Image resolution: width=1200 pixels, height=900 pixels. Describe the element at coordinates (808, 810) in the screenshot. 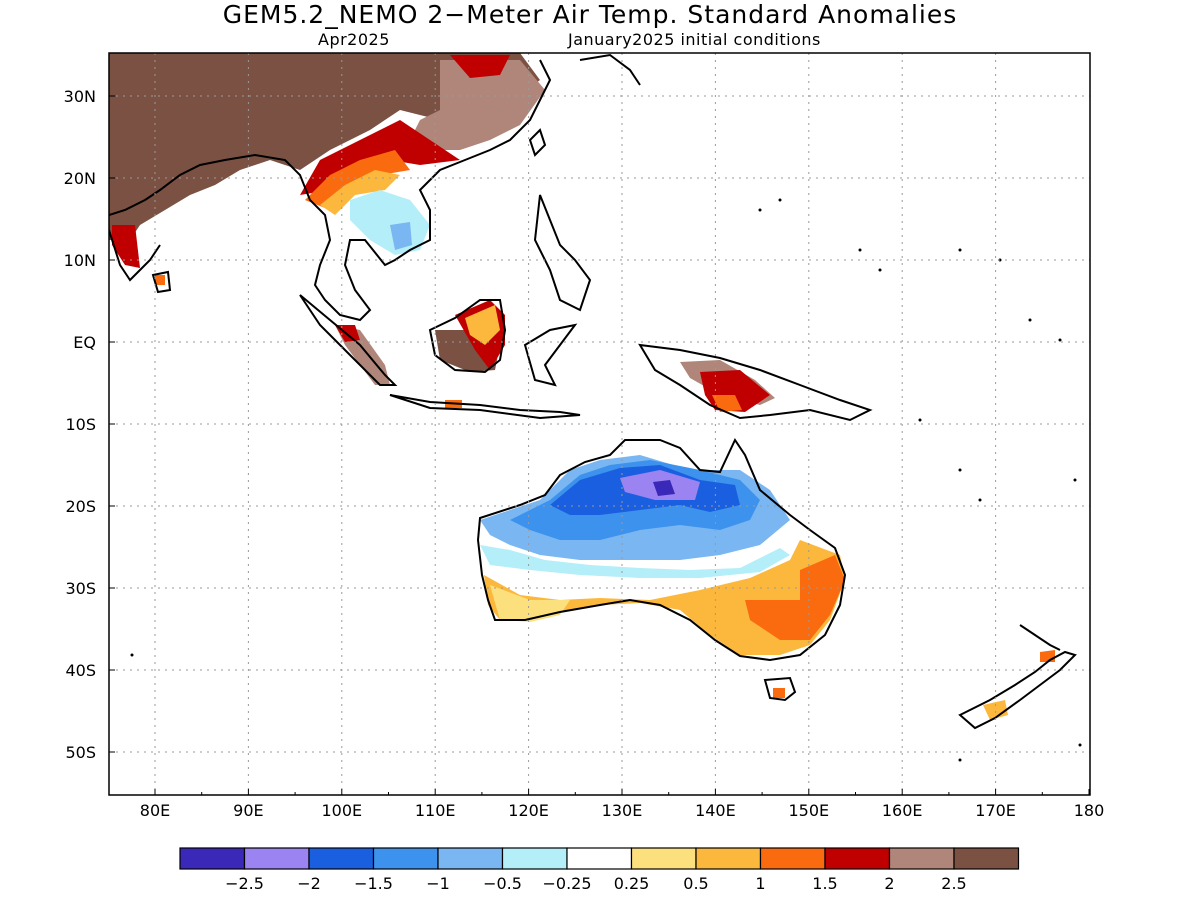

I see `lon-tick-label: 150E` at that location.